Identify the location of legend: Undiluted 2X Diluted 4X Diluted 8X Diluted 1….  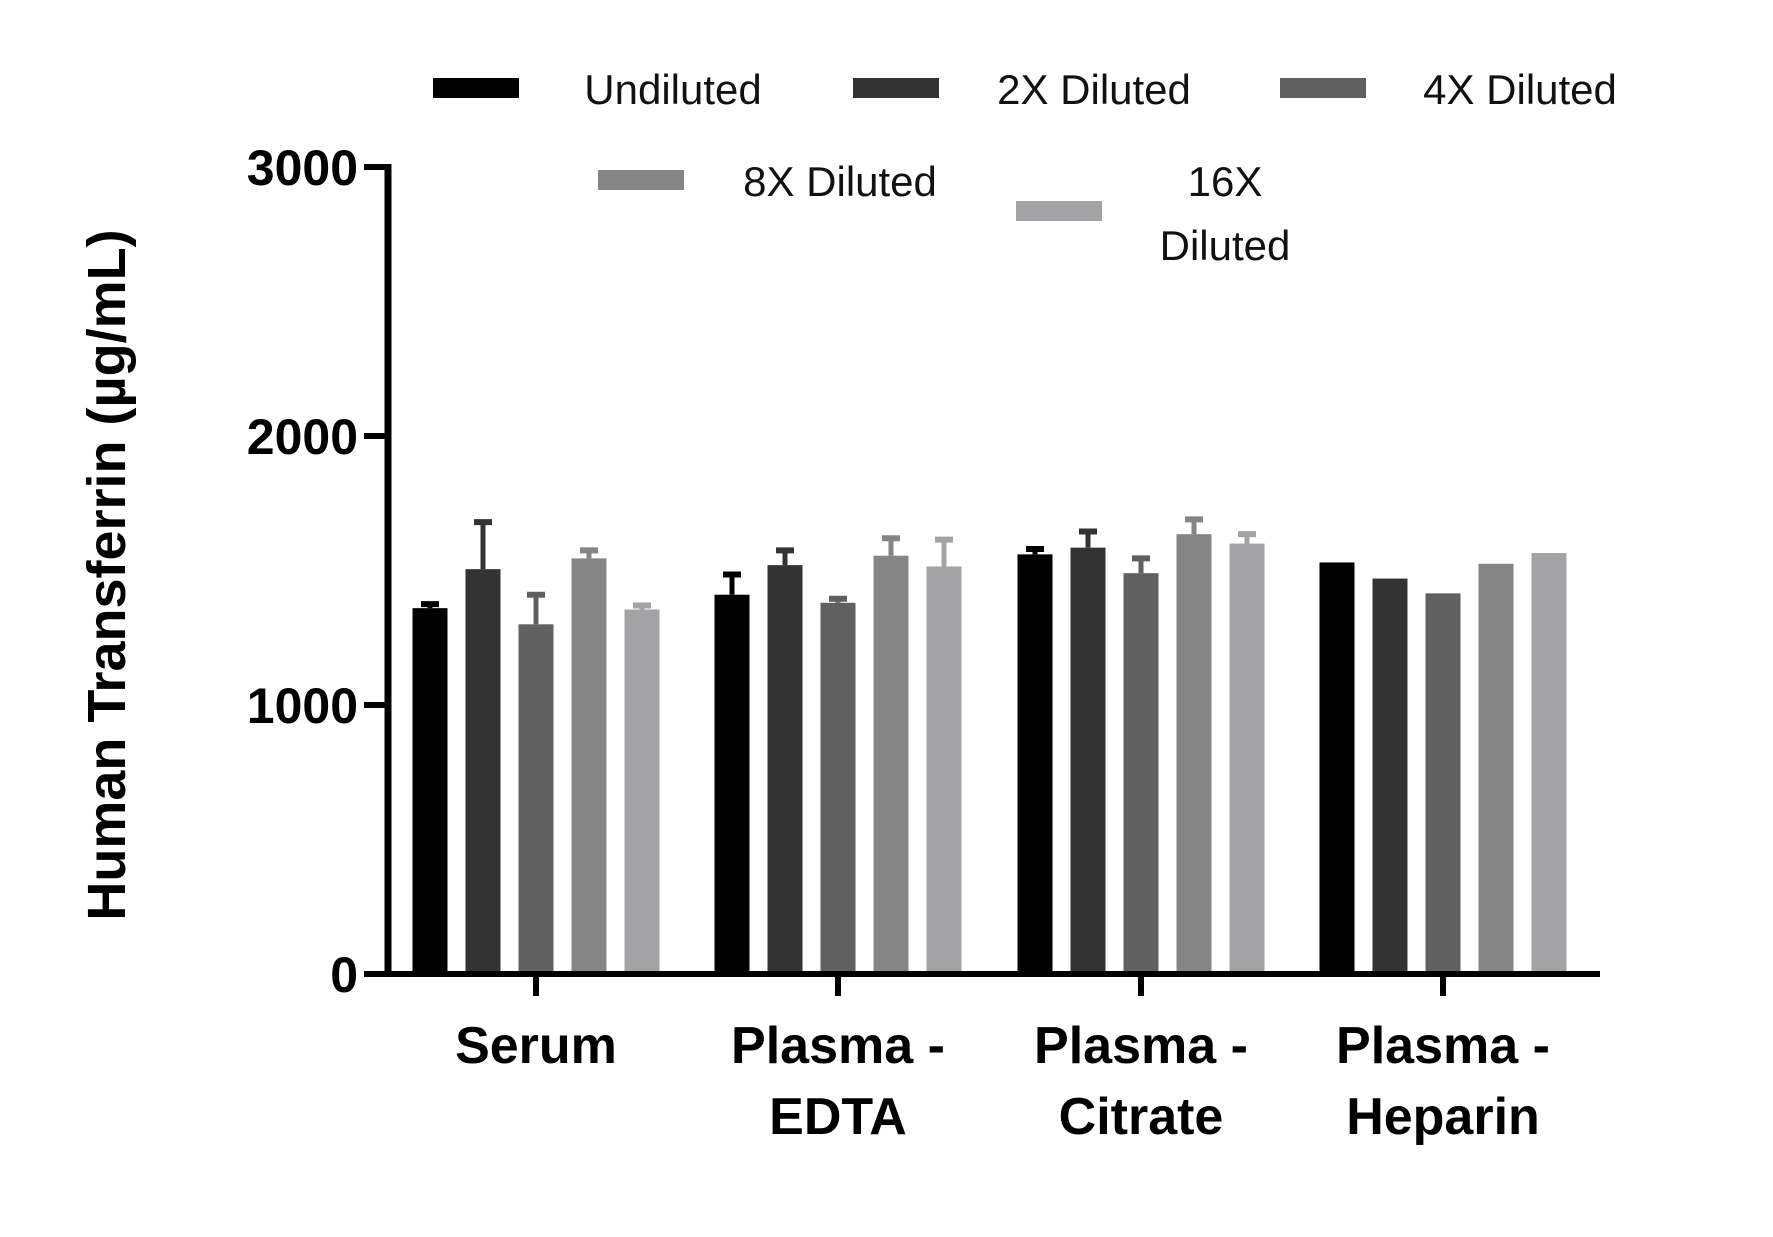
(1025, 167).